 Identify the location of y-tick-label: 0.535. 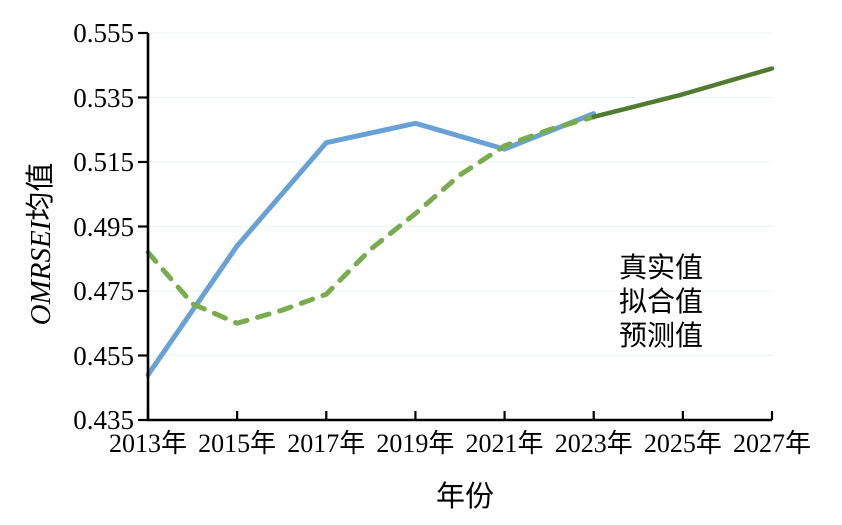
(103, 97).